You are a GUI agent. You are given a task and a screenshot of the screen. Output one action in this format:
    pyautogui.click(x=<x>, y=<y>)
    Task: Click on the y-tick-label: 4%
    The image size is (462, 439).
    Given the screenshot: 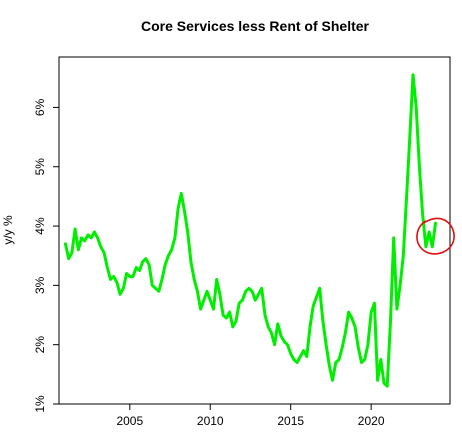 What is the action you would take?
    pyautogui.click(x=40, y=226)
    